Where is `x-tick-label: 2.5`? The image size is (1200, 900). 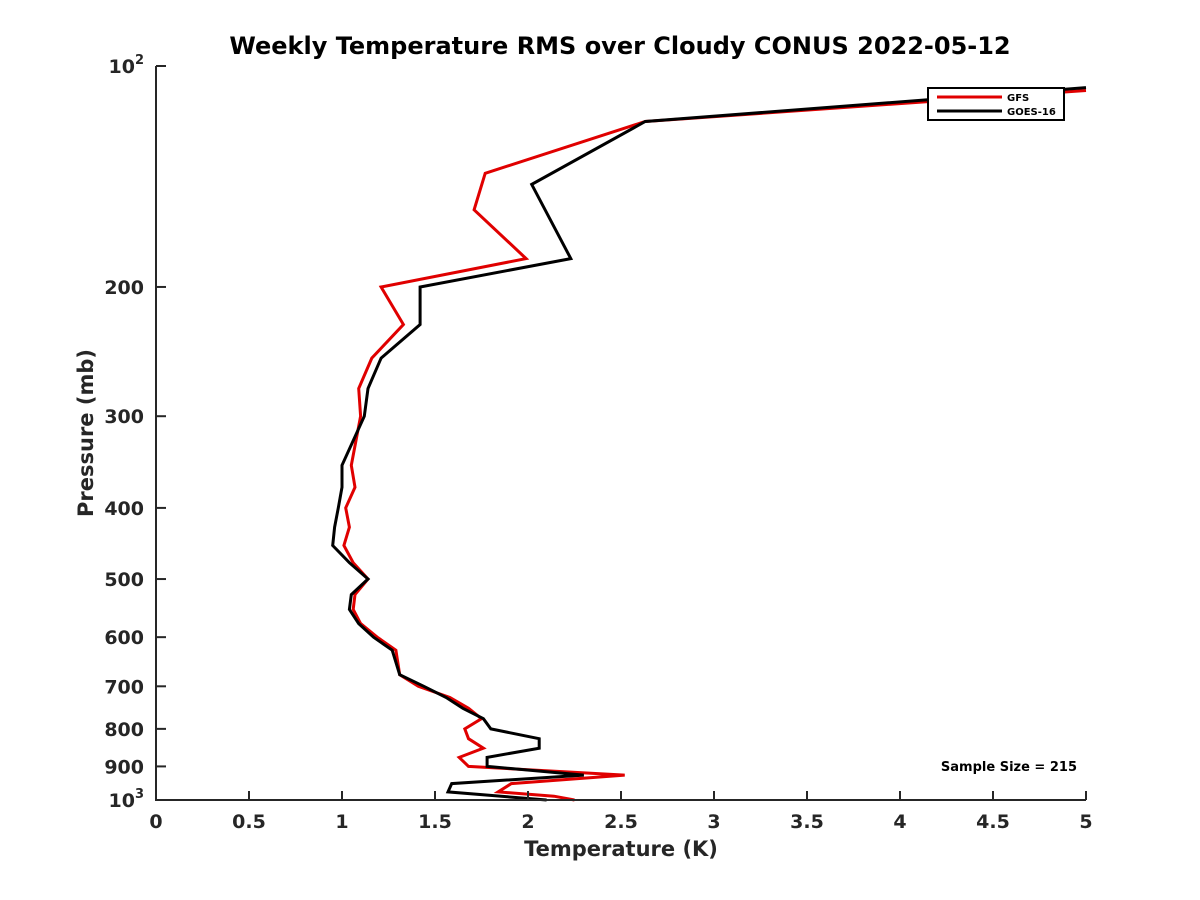 x-tick-label: 2.5 is located at coordinates (621, 822).